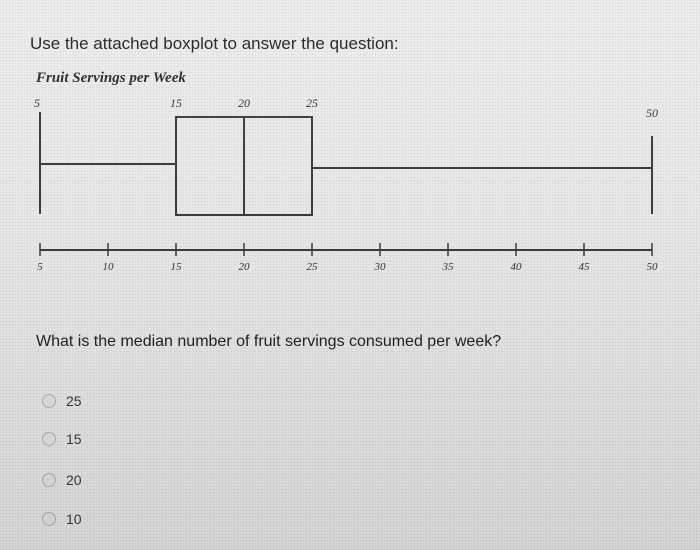  What do you see at coordinates (313, 267) in the screenshot?
I see `tick-label: 25` at bounding box center [313, 267].